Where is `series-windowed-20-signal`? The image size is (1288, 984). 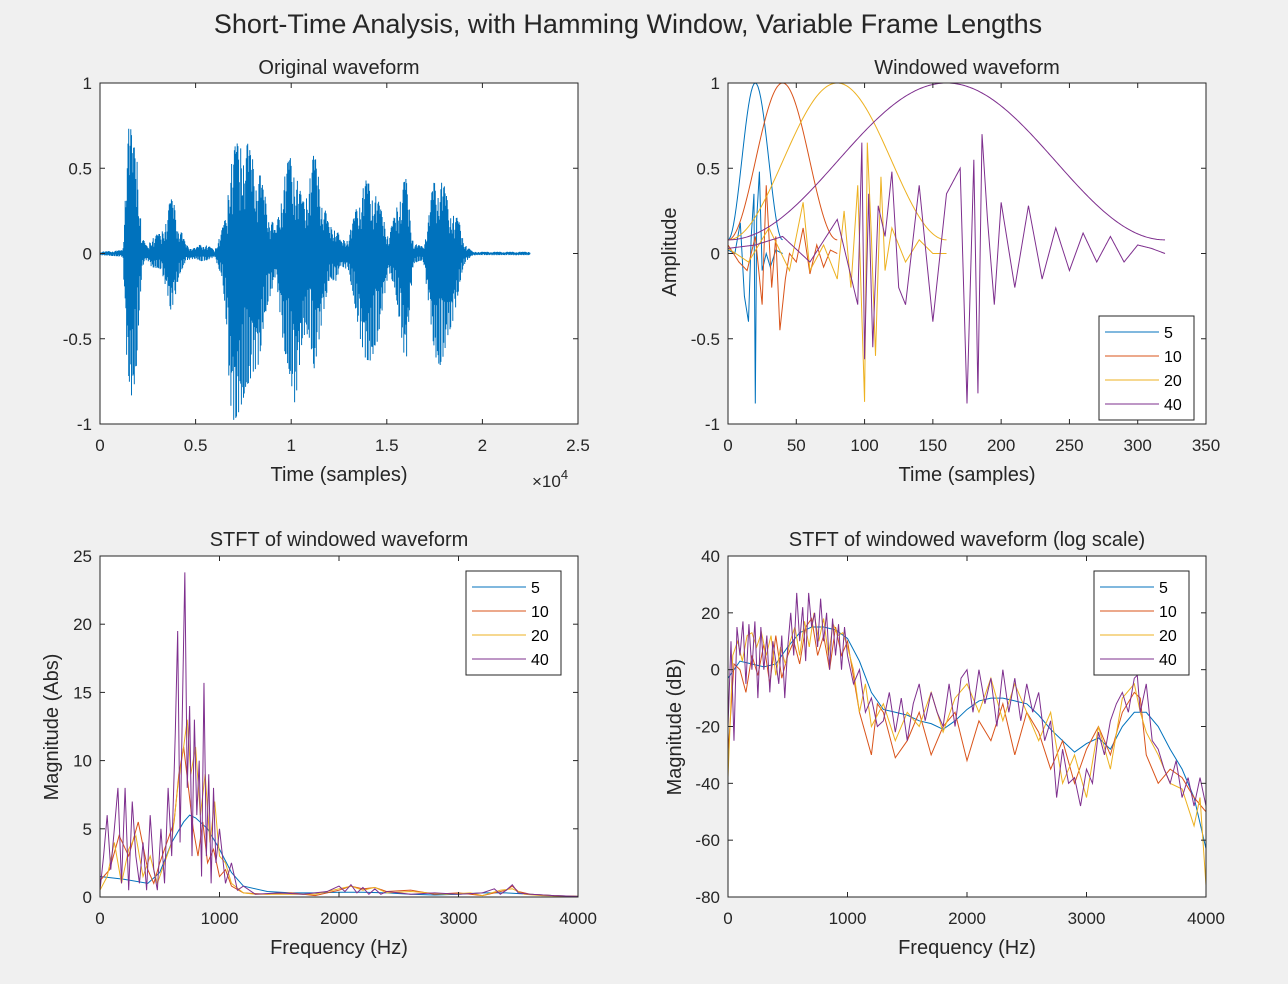 series-windowed-20-signal is located at coordinates (837, 272).